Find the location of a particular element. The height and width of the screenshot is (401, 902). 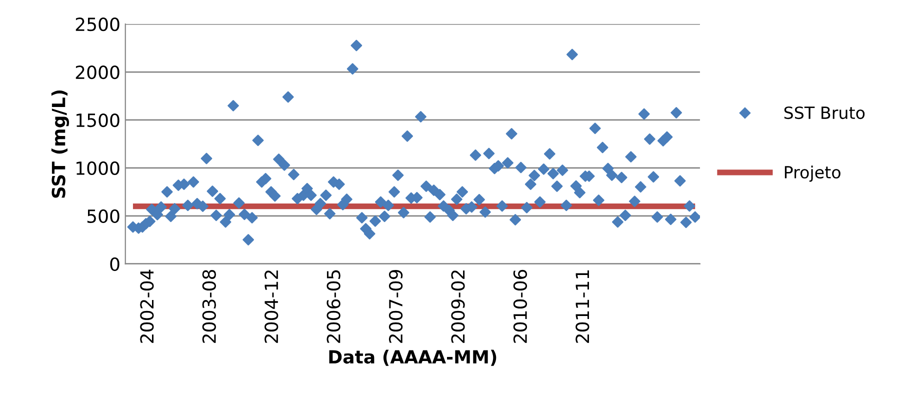

x-tick-label: 2004-12 is located at coordinates (271, 306).